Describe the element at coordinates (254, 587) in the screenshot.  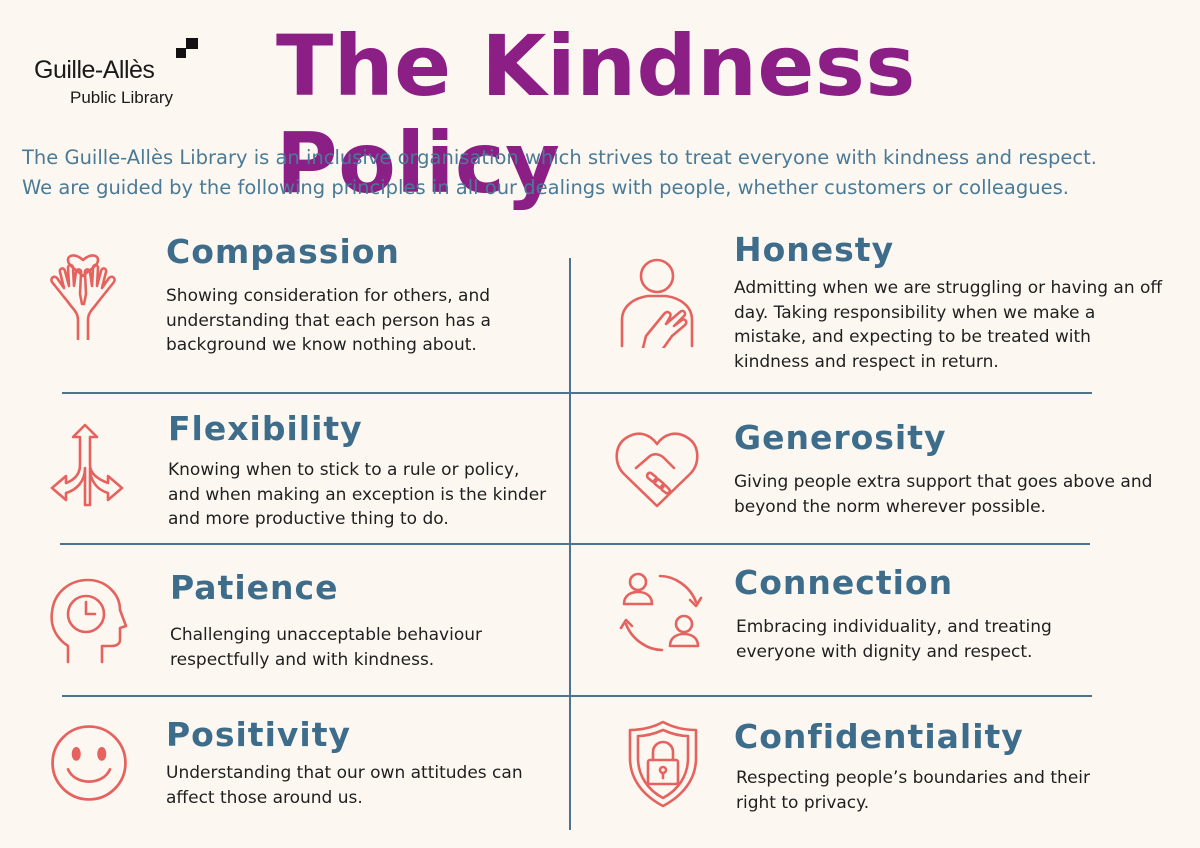
I see `principle-title-patience: Patience` at that location.